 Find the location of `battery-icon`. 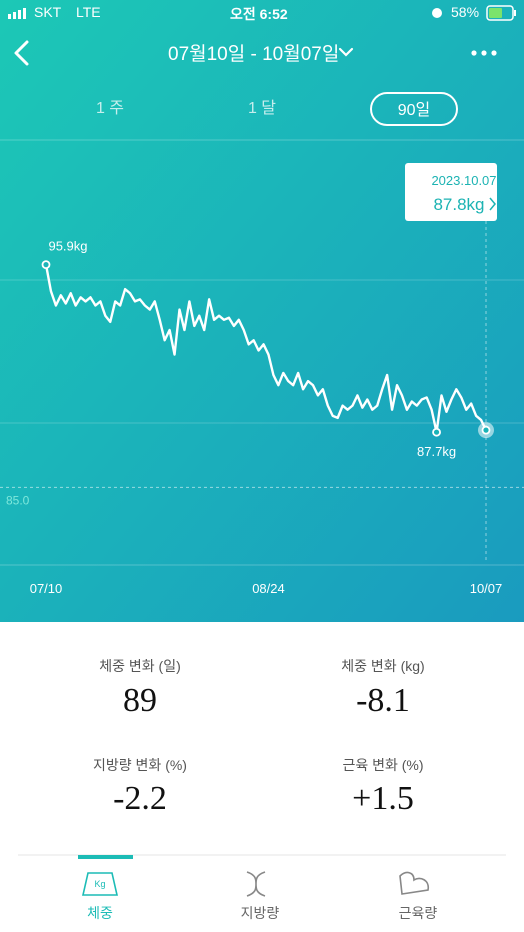

battery-icon is located at coordinates (500, 13).